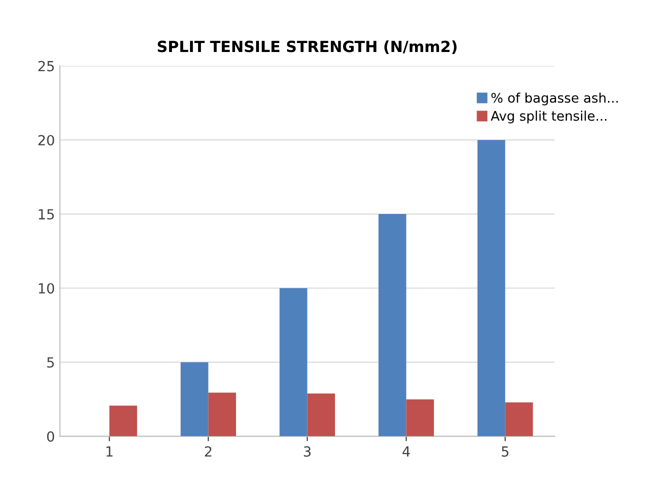 Image resolution: width=651 pixels, height=481 pixels. Describe the element at coordinates (406, 451) in the screenshot. I see `x-tick-label: 4` at that location.